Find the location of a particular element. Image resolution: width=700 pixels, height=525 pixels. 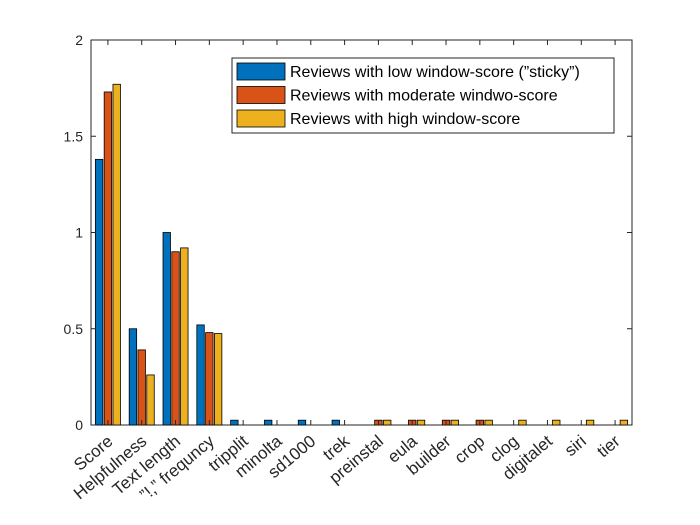

y-tick-label: 2 is located at coordinates (79, 40).